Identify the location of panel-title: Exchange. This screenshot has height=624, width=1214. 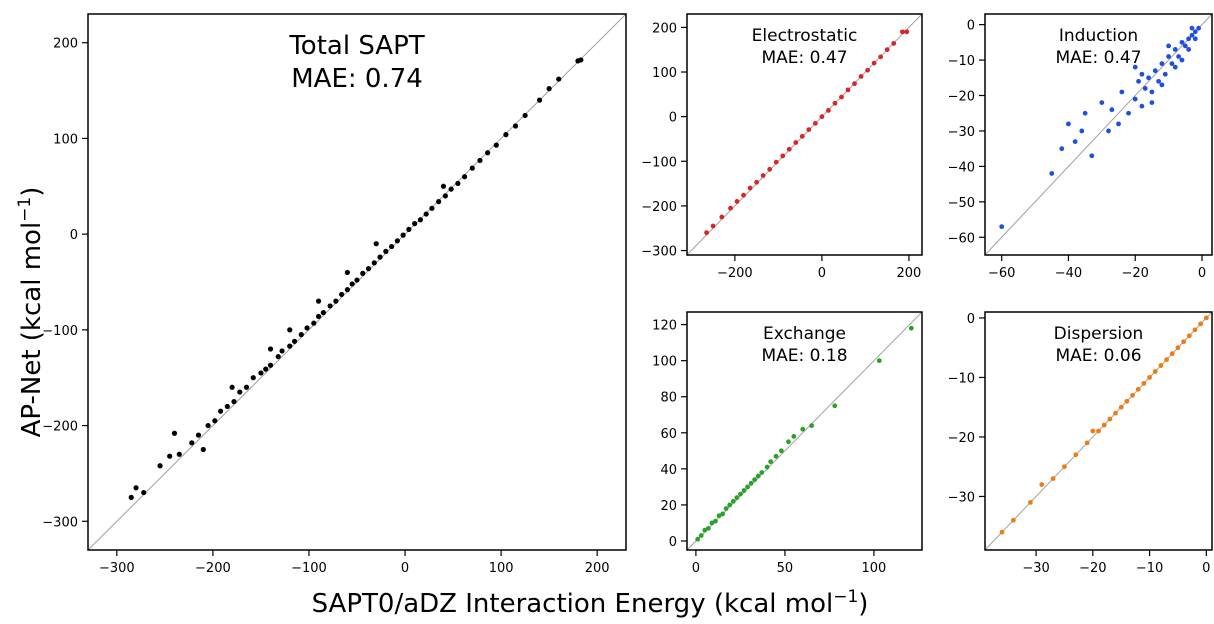
(804, 334).